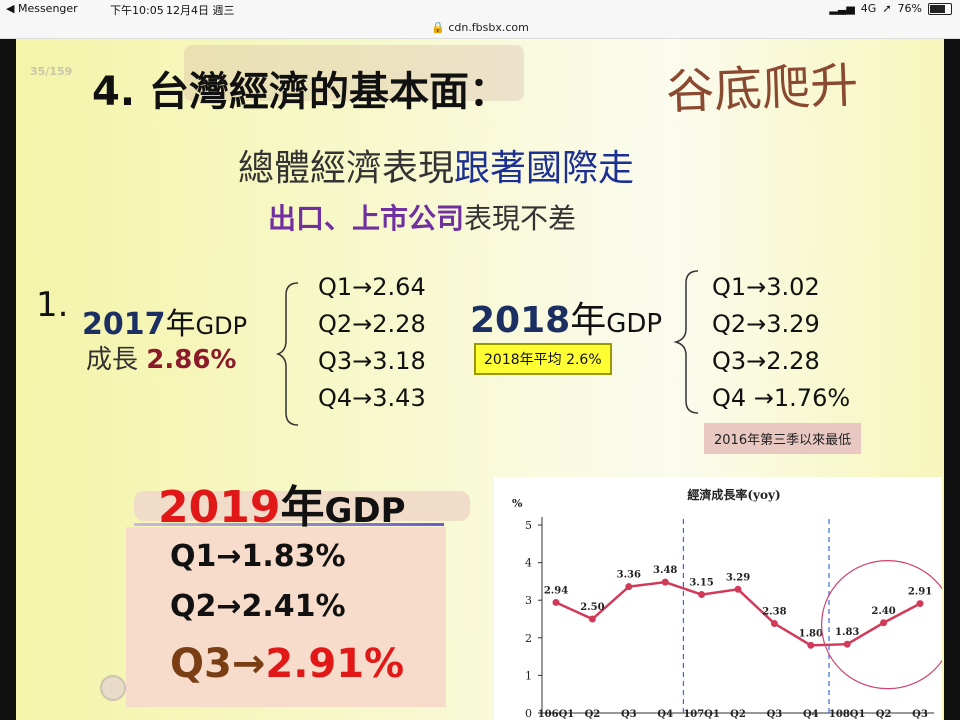 The image size is (960, 720). I want to click on gdp-2019-panel, so click(286, 617).